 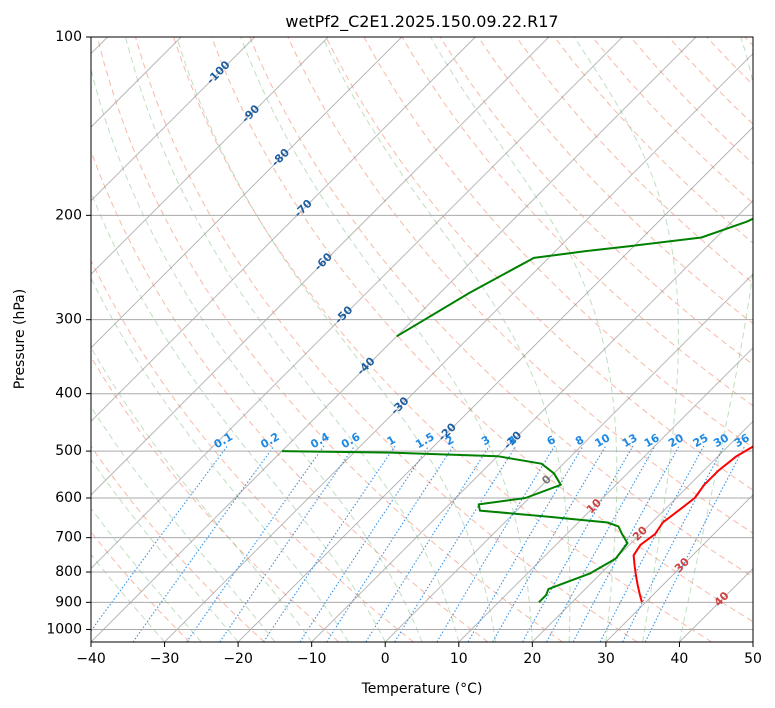 I want to click on x-tick-label: 40, so click(x=680, y=659).